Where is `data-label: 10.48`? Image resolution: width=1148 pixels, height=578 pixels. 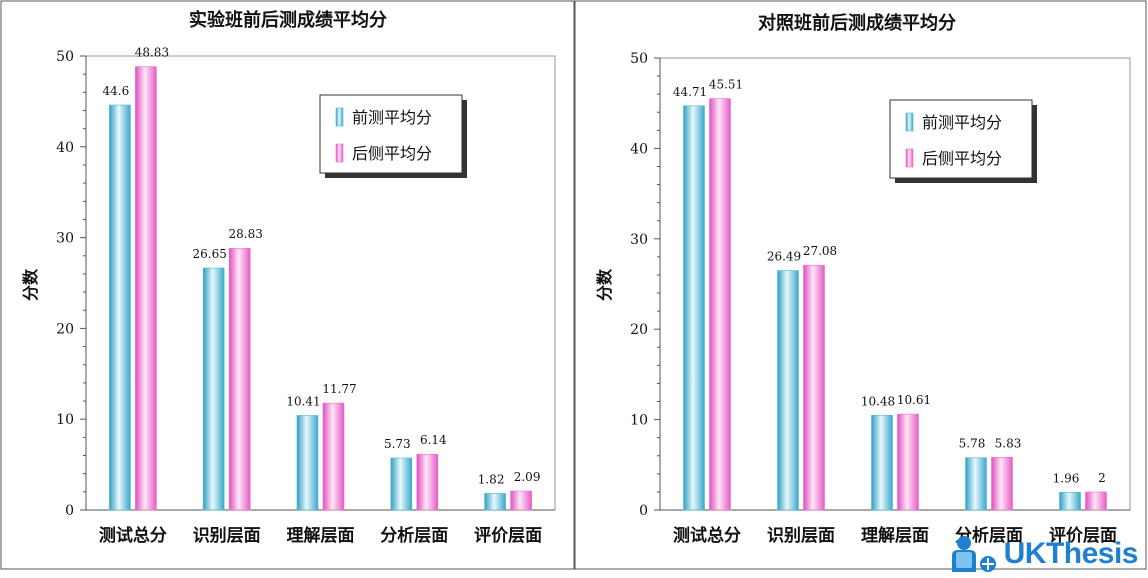
data-label: 10.48 is located at coordinates (878, 401).